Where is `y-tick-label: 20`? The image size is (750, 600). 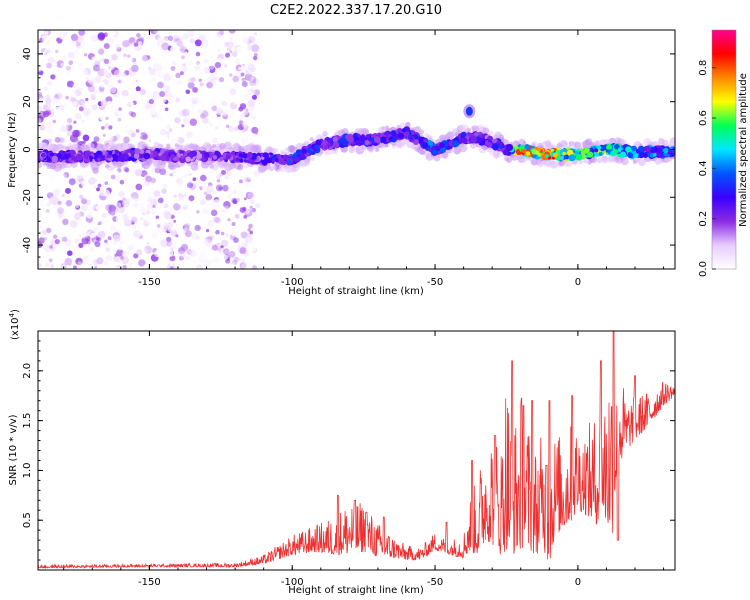
y-tick-label: 20 is located at coordinates (27, 101).